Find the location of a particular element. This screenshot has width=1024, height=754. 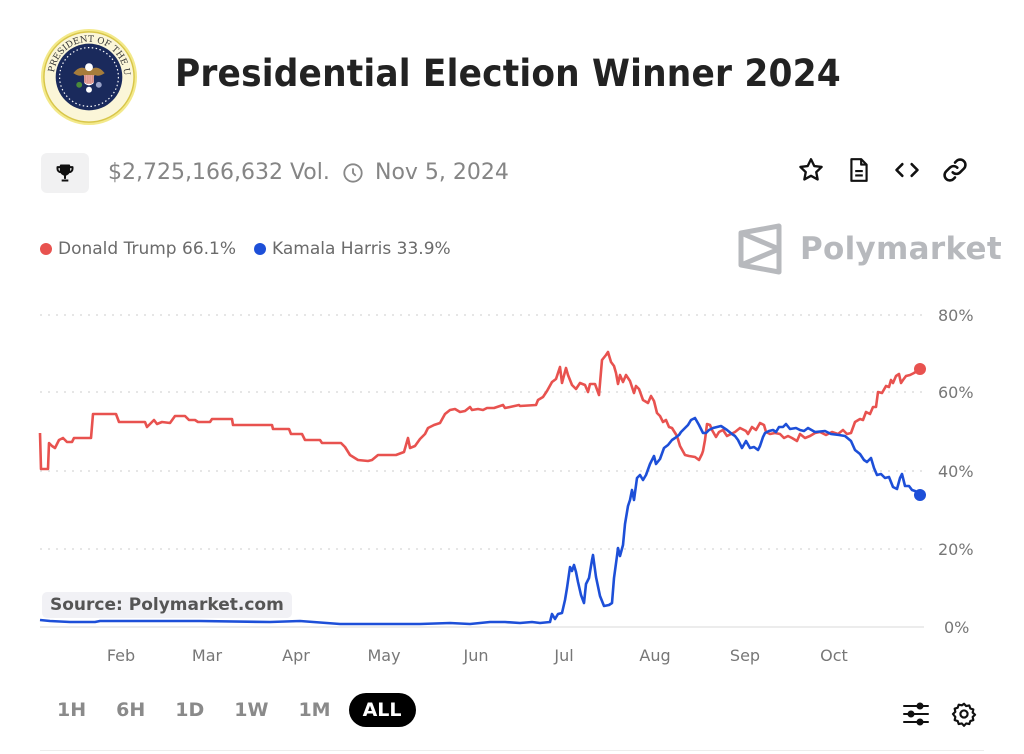

range-1m-button: 1M is located at coordinates (314, 710).